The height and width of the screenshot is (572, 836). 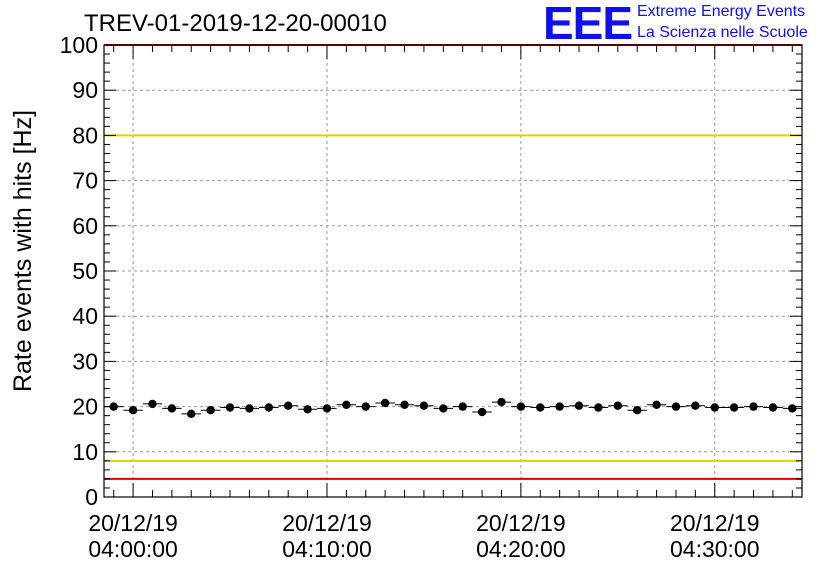 What do you see at coordinates (85, 90) in the screenshot?
I see `y-tick-label: 90` at bounding box center [85, 90].